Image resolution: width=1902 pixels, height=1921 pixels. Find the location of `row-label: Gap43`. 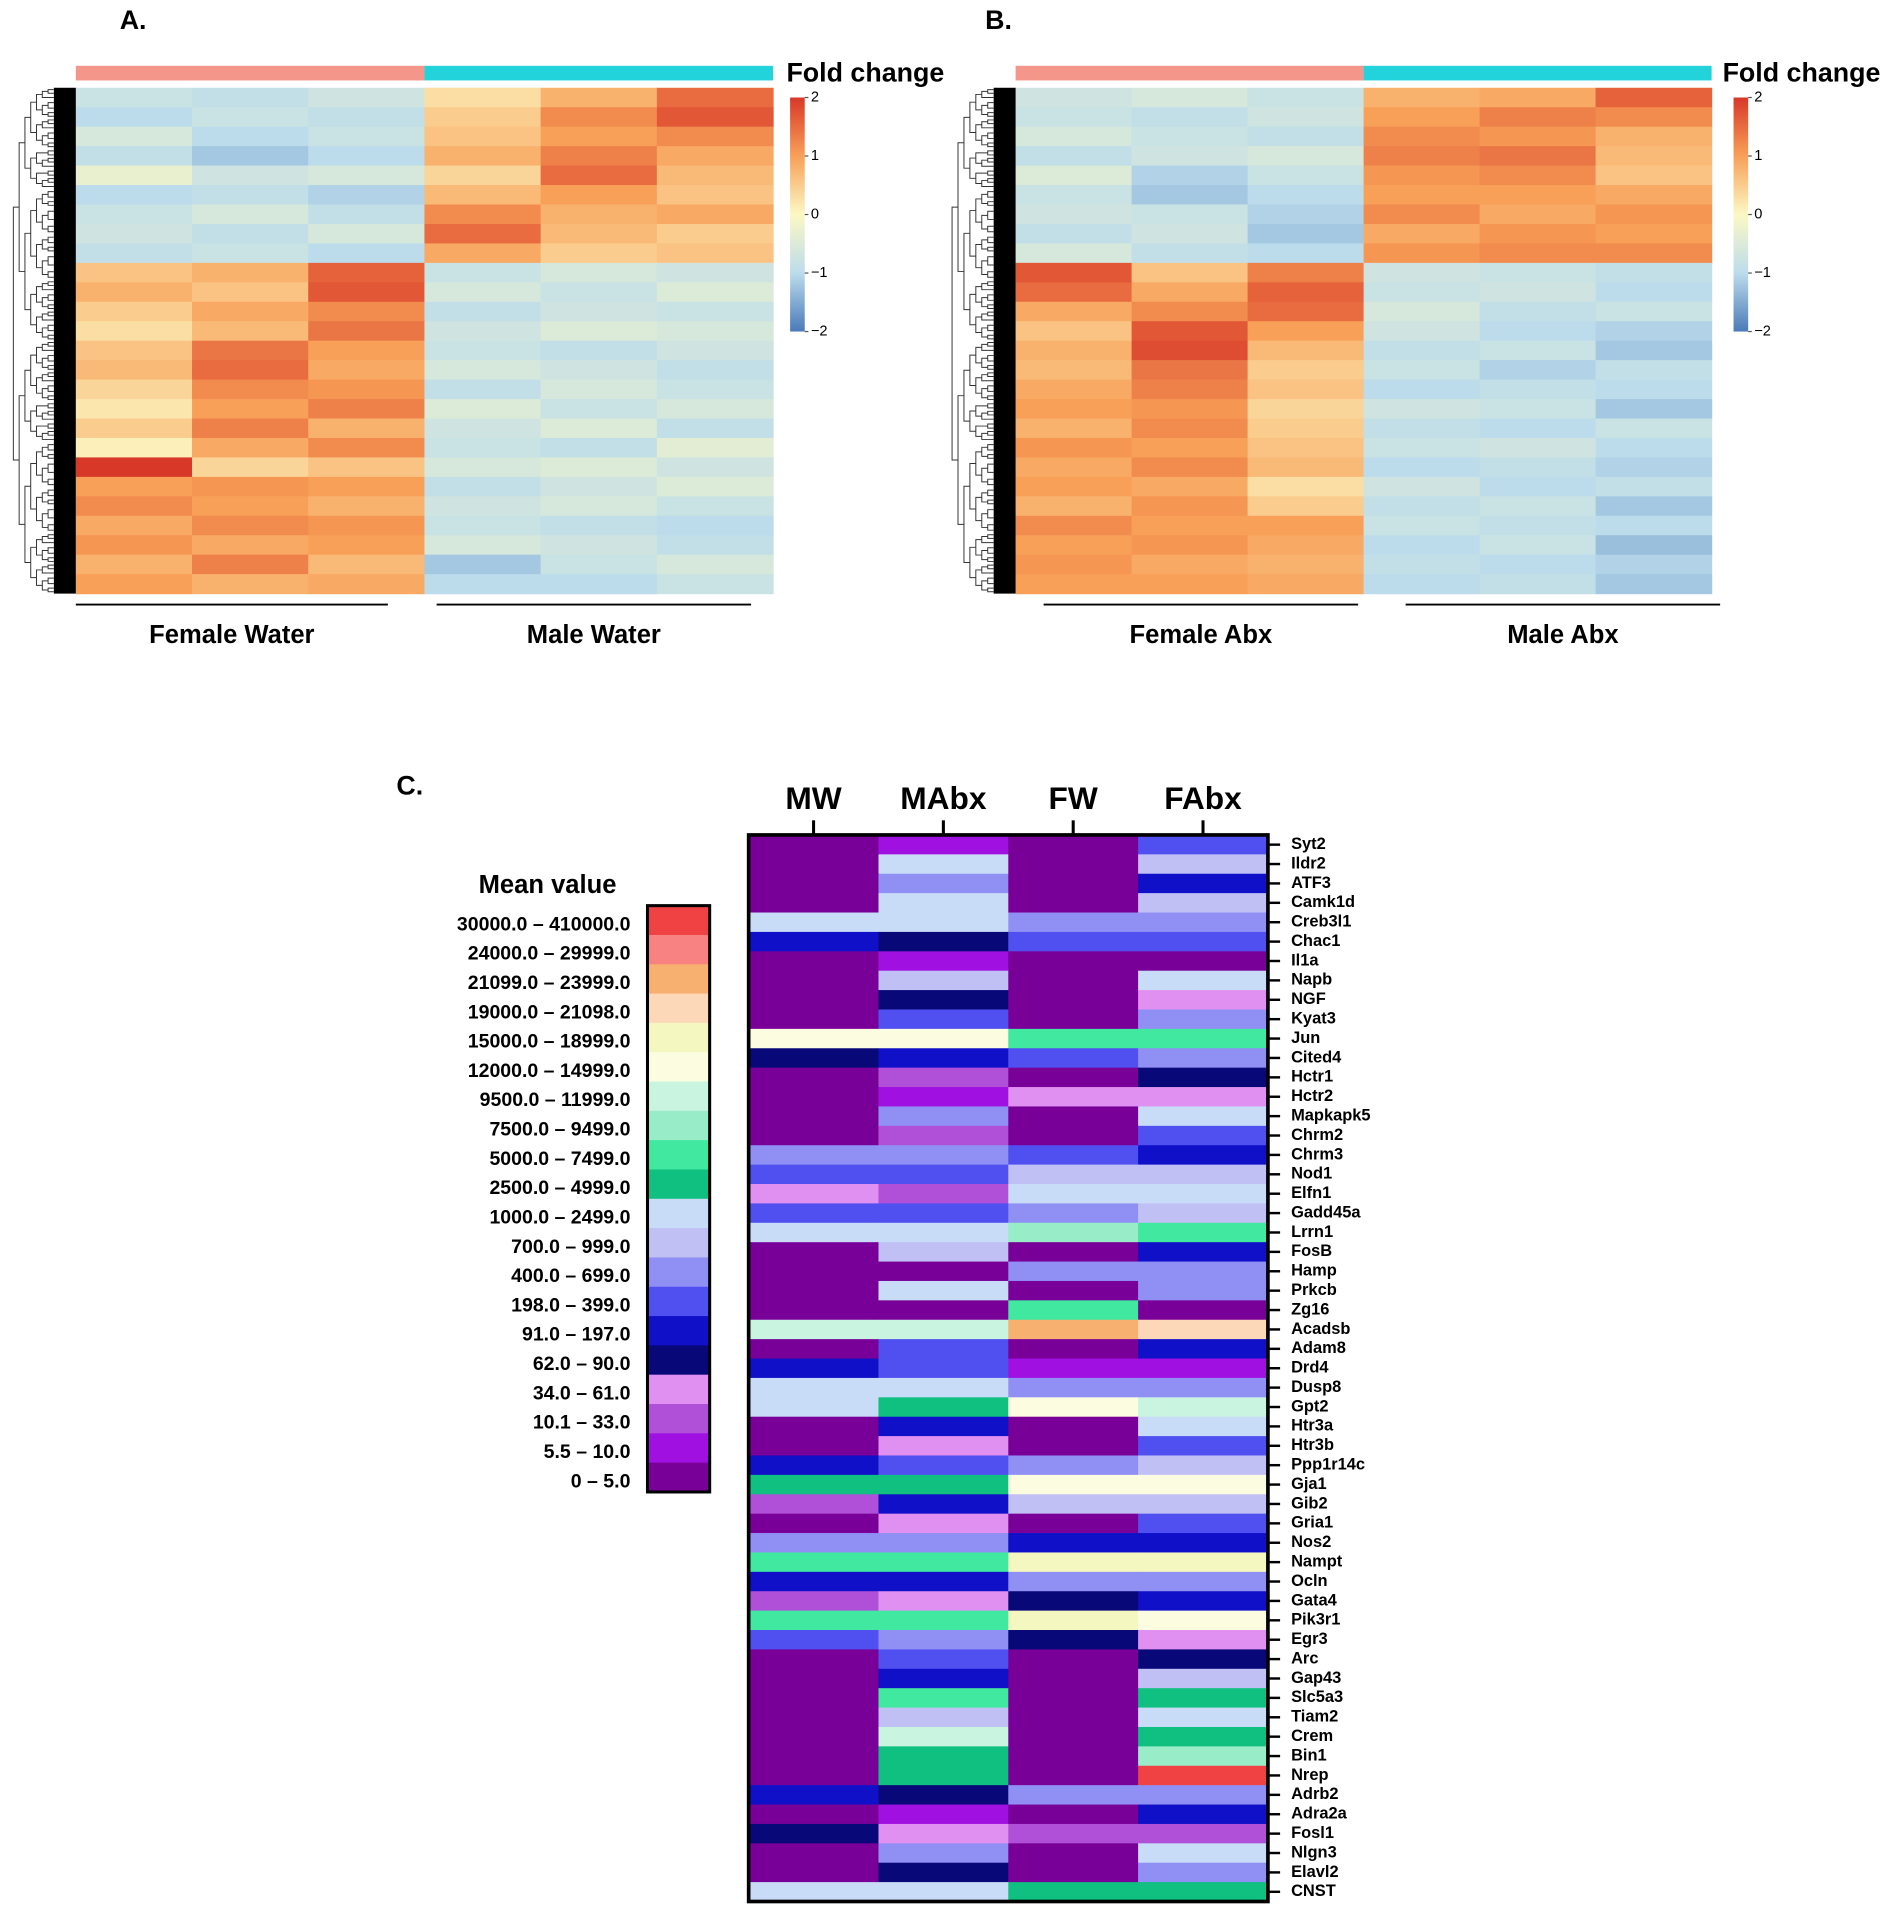

row-label: Gap43 is located at coordinates (1316, 1678).